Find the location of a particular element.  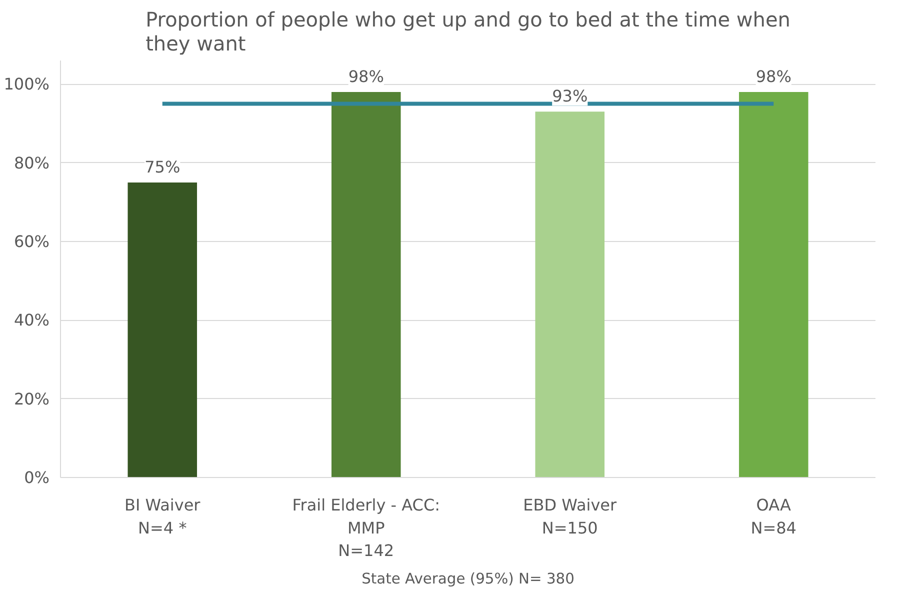

x-tick-label: EBD Waiver N=150 is located at coordinates (570, 517).